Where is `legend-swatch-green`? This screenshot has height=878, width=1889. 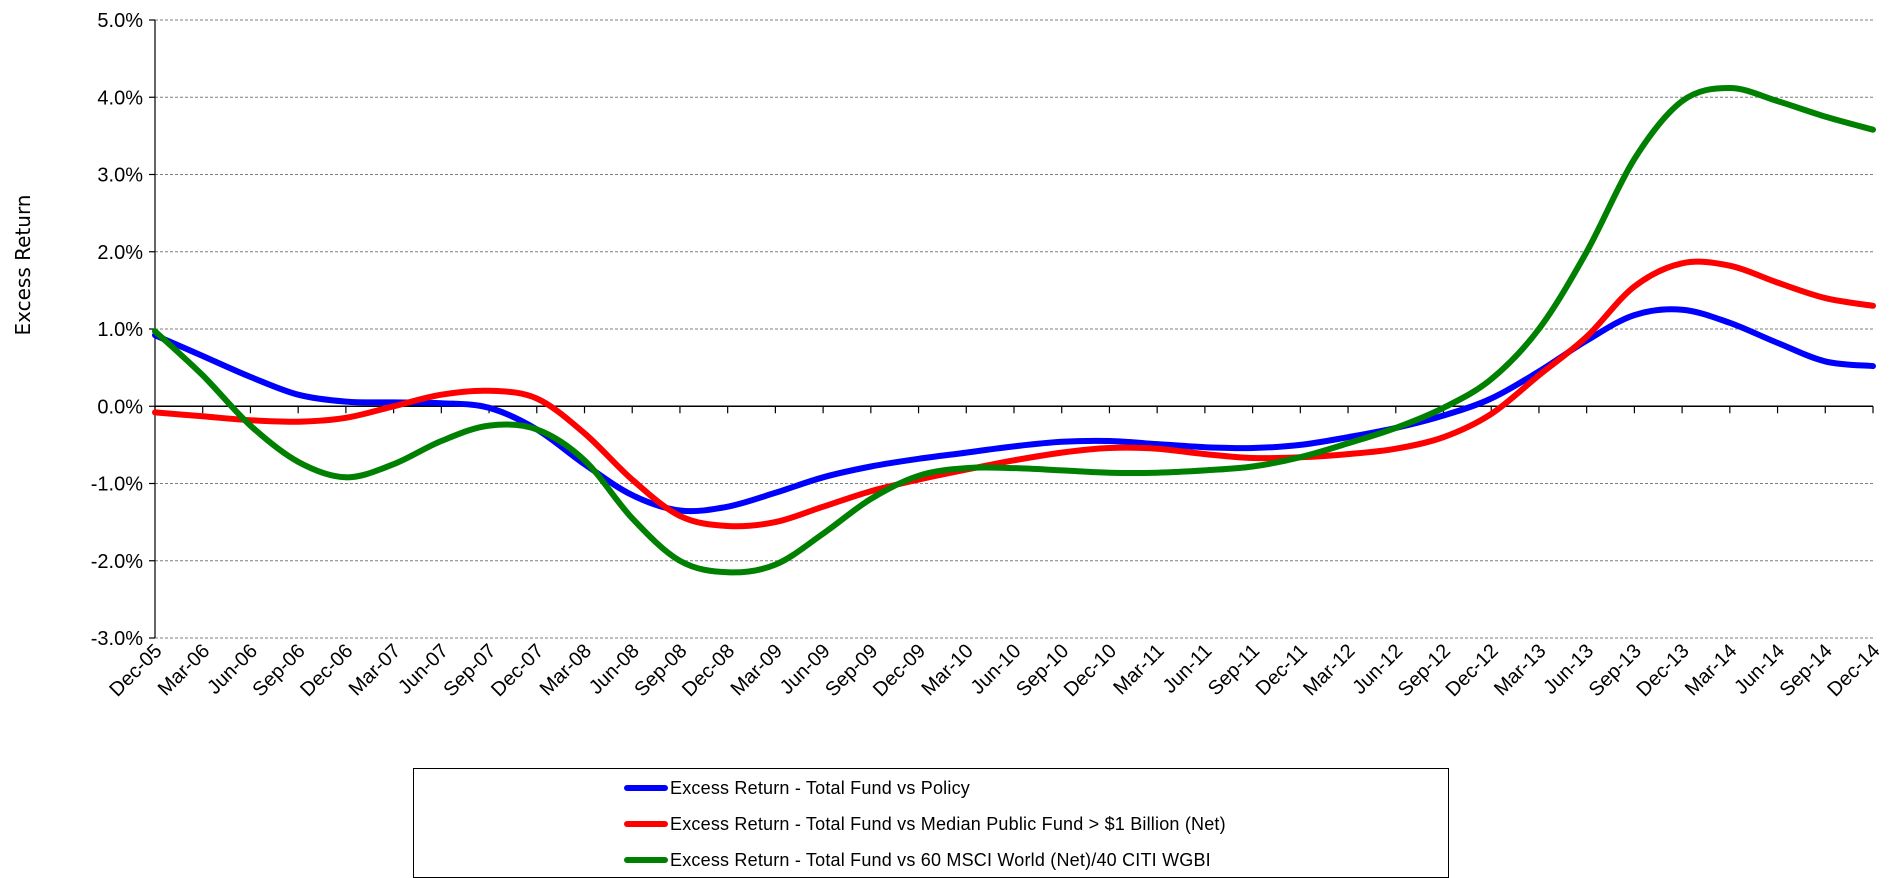 legend-swatch-green is located at coordinates (646, 860).